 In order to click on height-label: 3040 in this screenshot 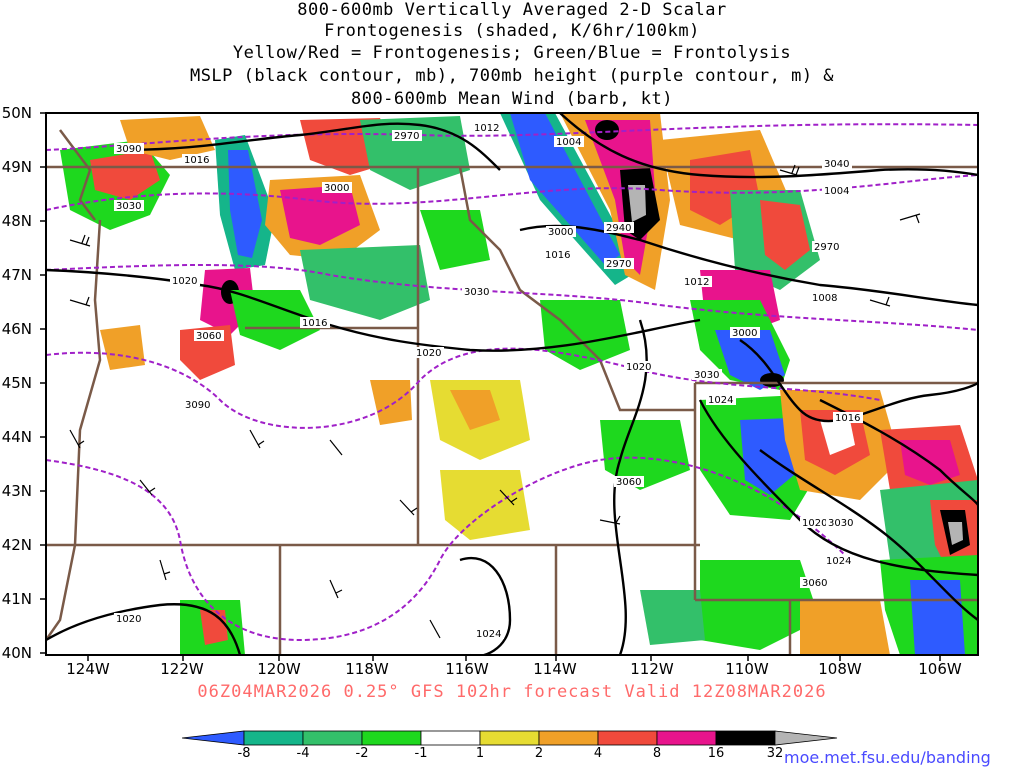, I will do `click(836, 164)`.